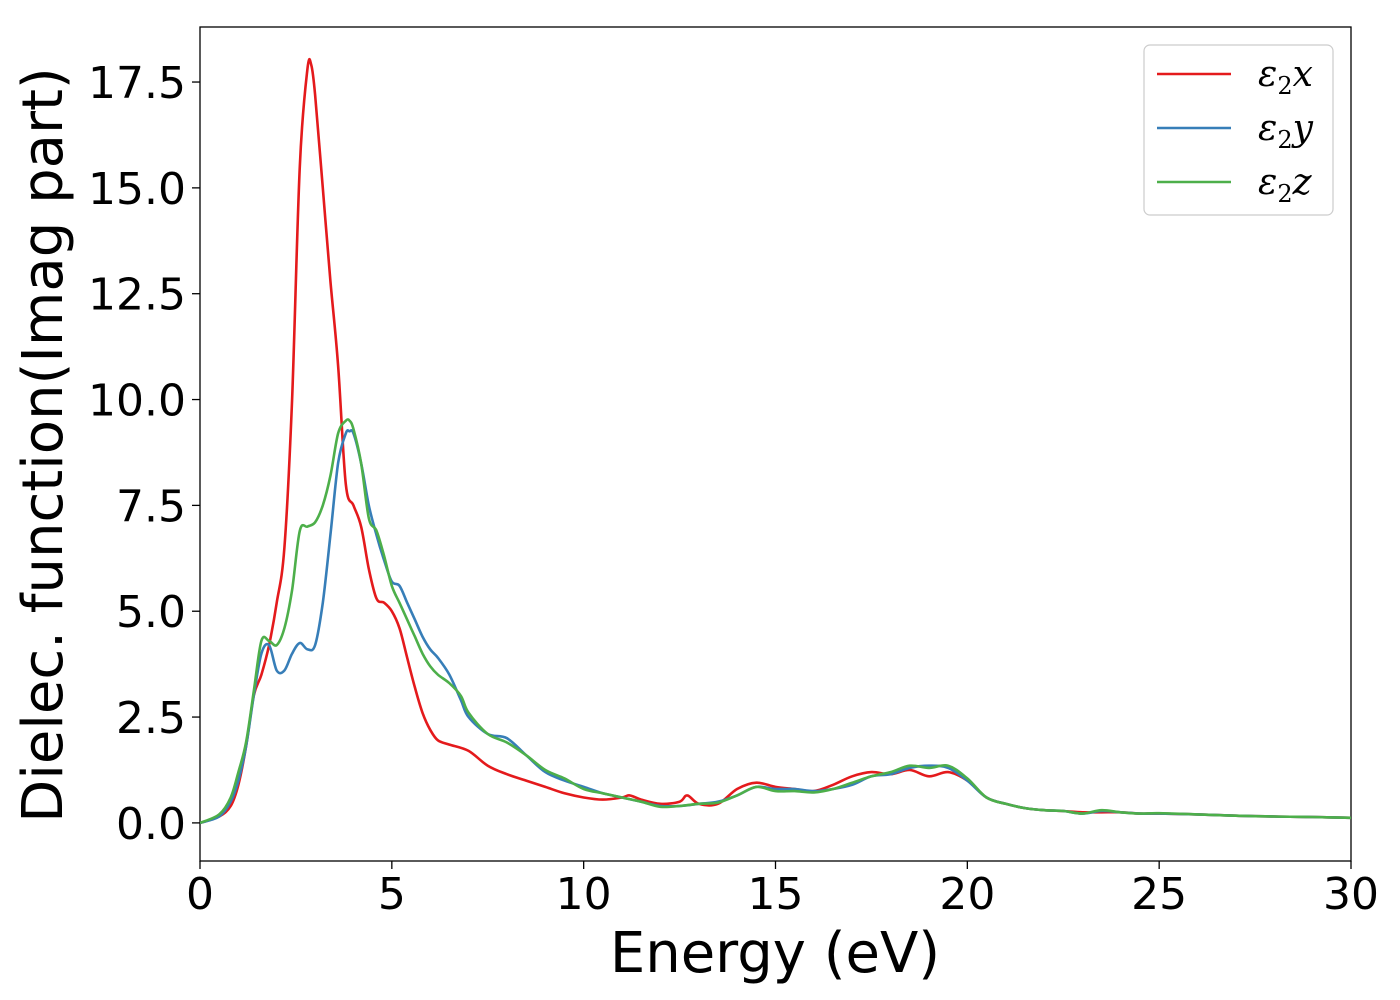  I want to click on legend-label-y: ε2y, so click(1286, 131).